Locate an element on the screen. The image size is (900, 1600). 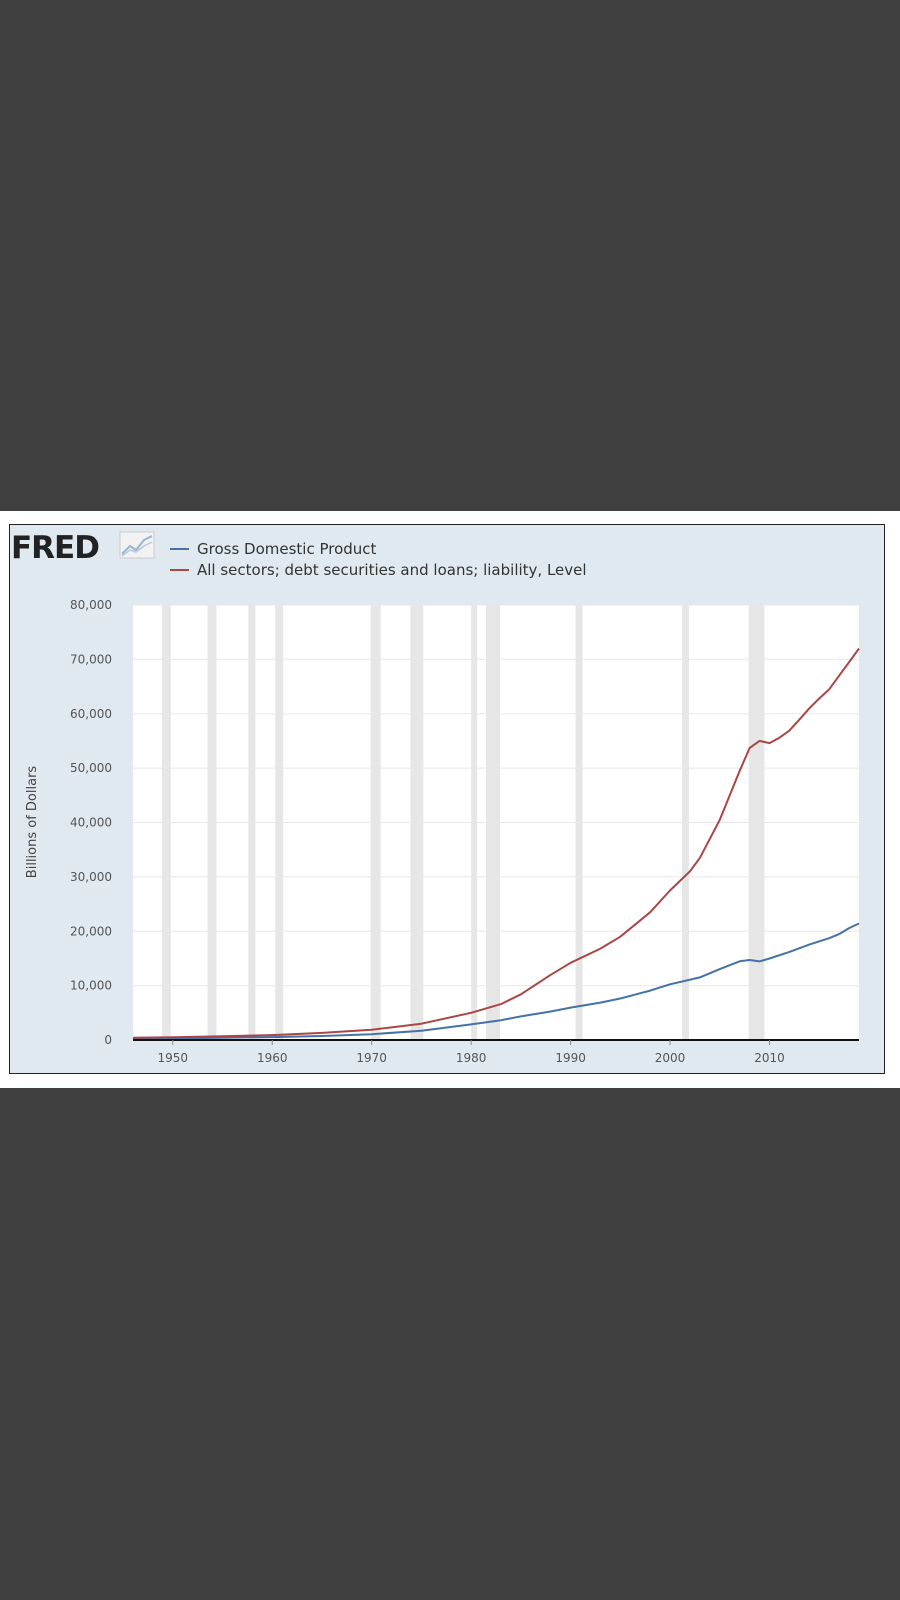
y-tick-label: 40,000 is located at coordinates (91, 823).